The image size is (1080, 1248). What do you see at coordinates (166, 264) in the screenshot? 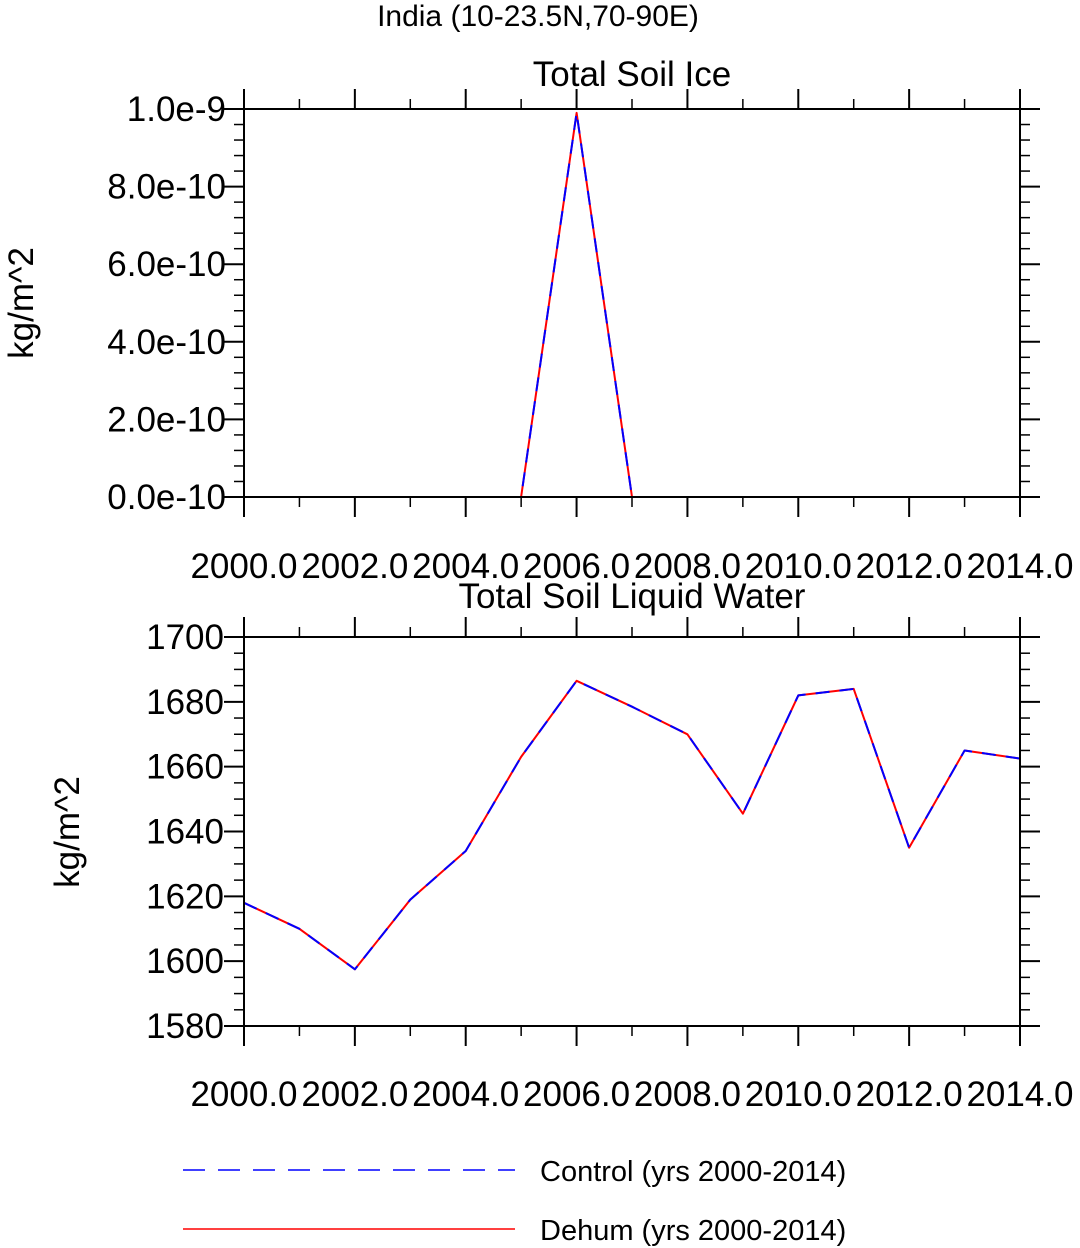
I see `y-tick-label: 6.0e-10` at bounding box center [166, 264].